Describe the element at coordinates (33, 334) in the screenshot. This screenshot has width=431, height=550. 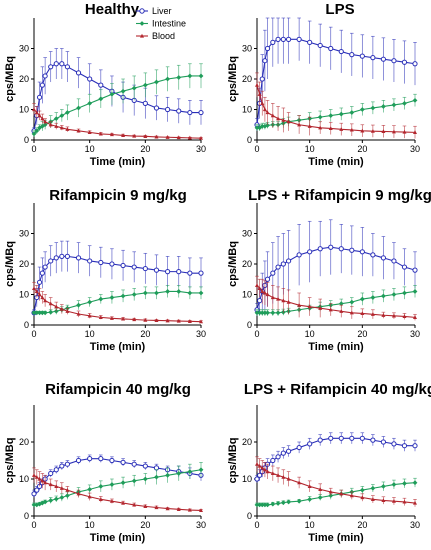
I see `x-tick-label: 0` at that location.